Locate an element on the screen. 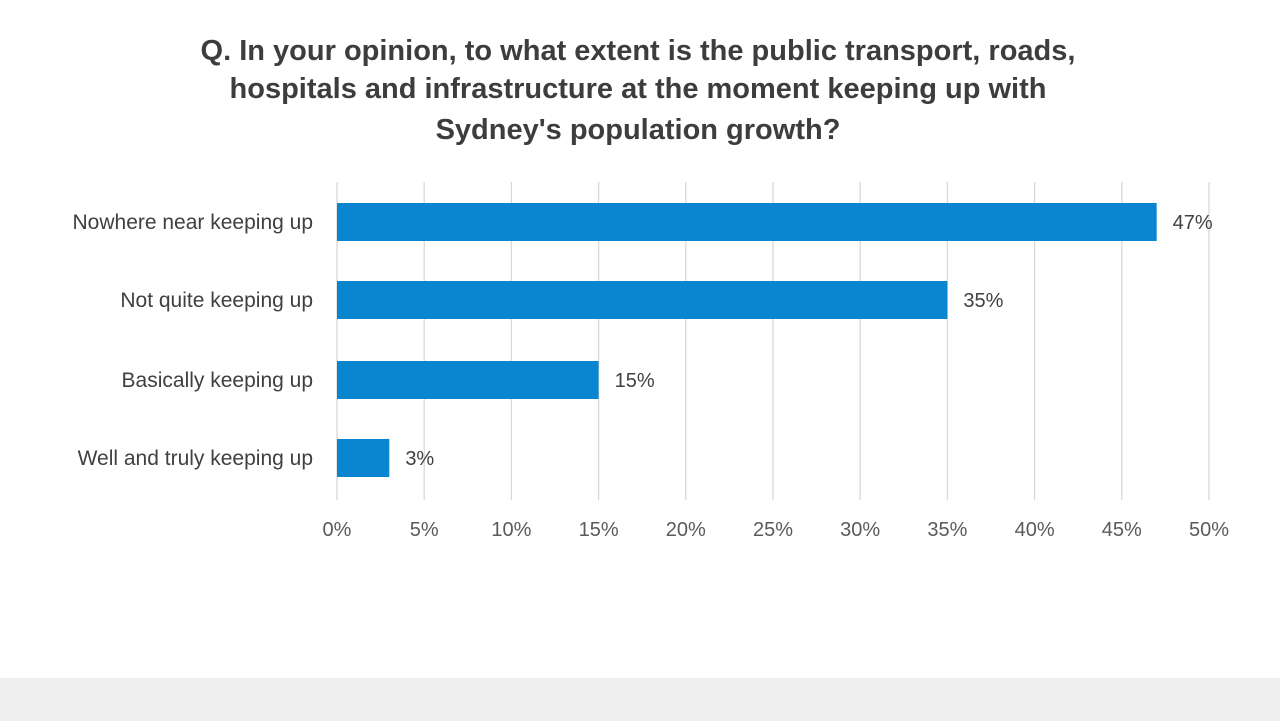 The image size is (1280, 721). data-label: 15% is located at coordinates (635, 381).